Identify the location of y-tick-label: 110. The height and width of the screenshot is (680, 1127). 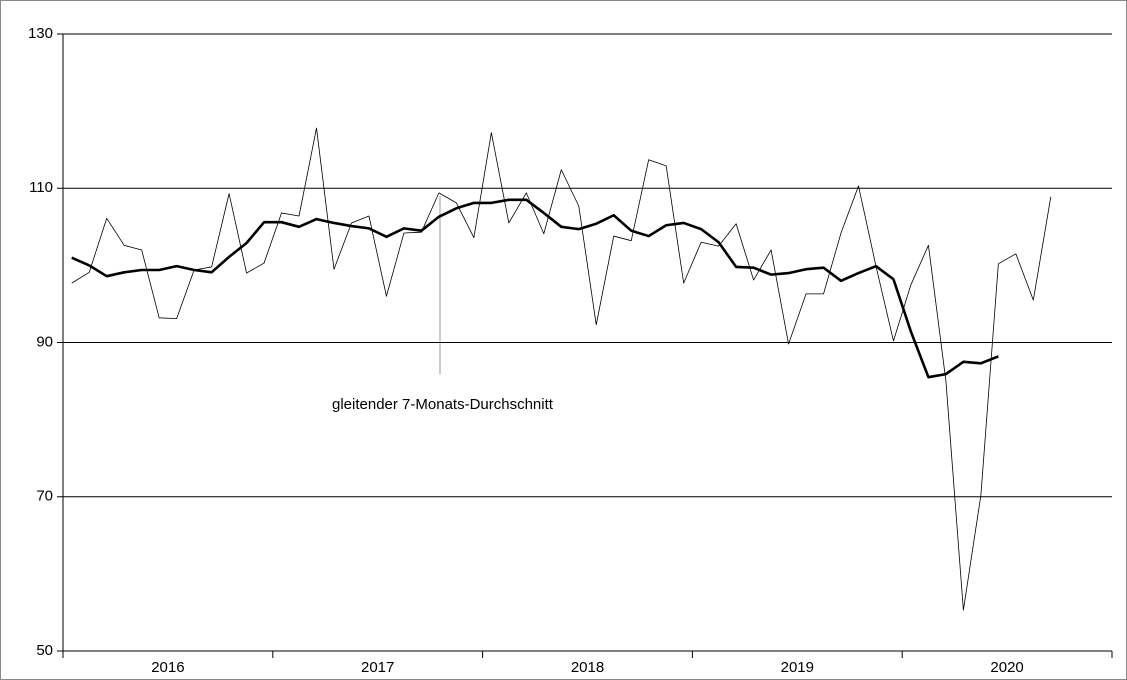
(41, 187).